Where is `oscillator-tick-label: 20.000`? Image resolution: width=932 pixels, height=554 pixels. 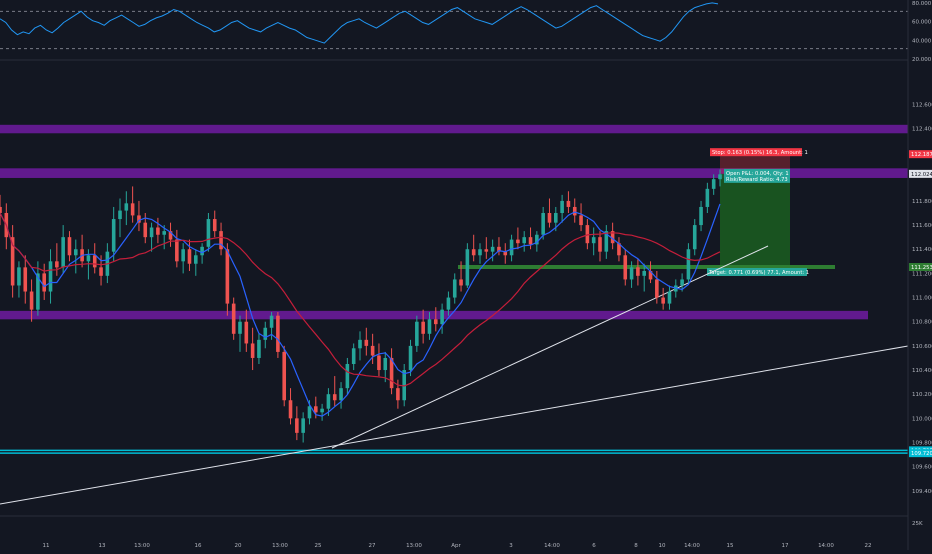
oscillator-tick-label: 20.000 is located at coordinates (922, 60).